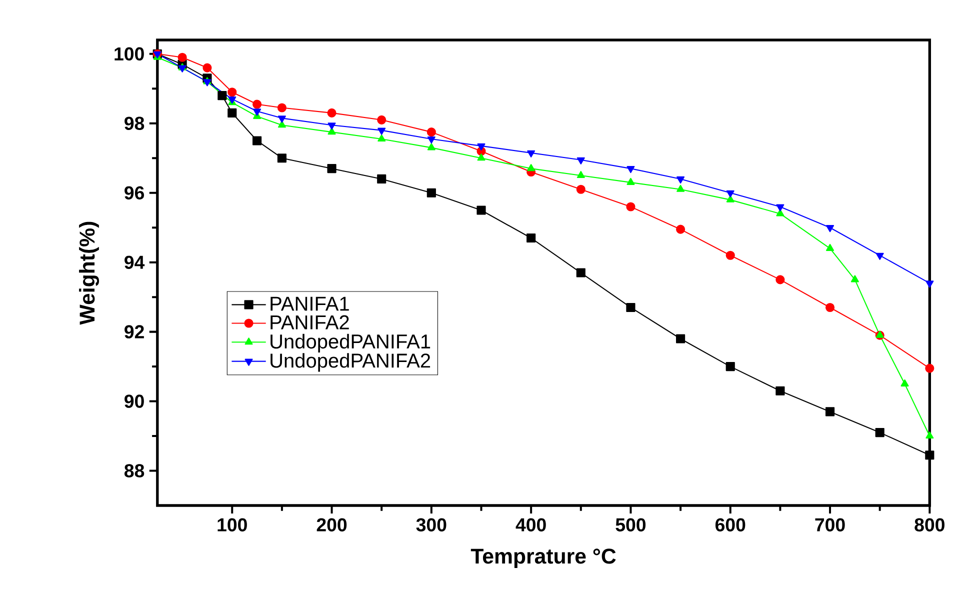 Image resolution: width=955 pixels, height=604 pixels. What do you see at coordinates (830, 525) in the screenshot?
I see `x-tick-label: 700` at bounding box center [830, 525].